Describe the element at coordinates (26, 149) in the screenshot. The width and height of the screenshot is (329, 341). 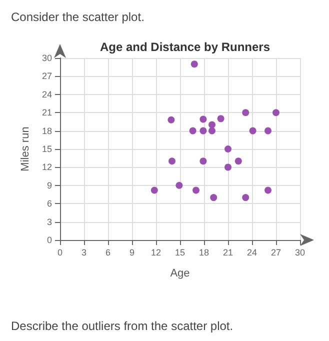
I see `y-axis-title: Miles run` at that location.